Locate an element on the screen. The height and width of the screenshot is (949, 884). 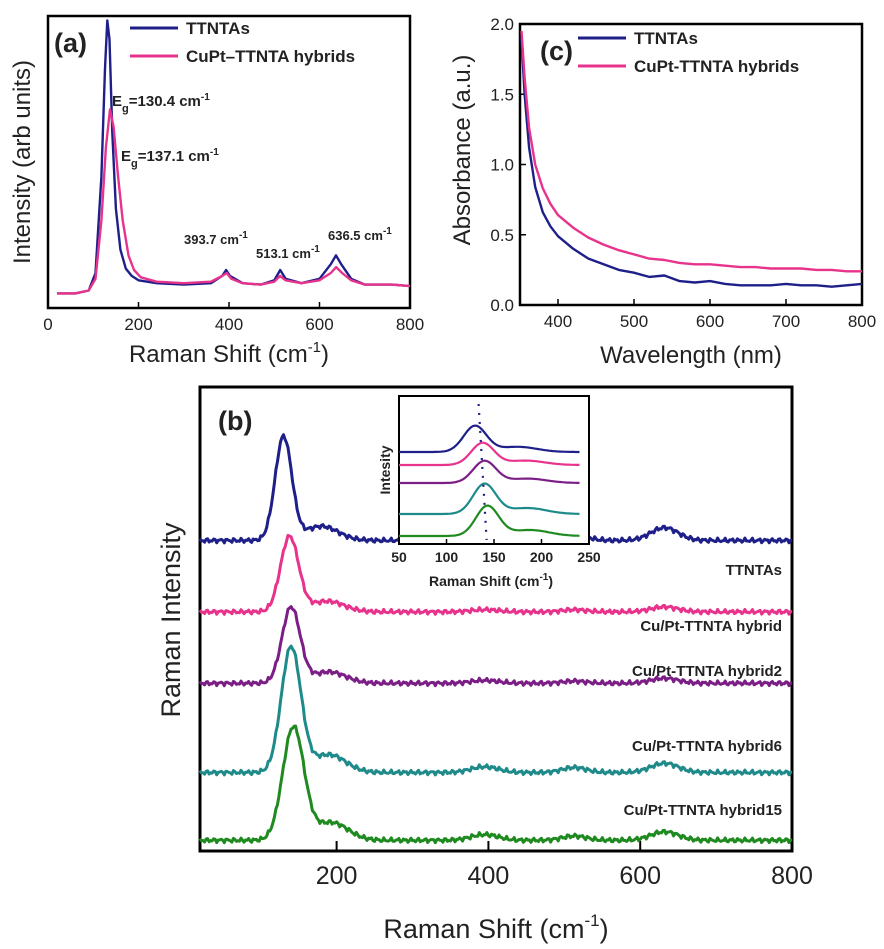
c-ytick-label-3: 1.5 is located at coordinates (502, 94).